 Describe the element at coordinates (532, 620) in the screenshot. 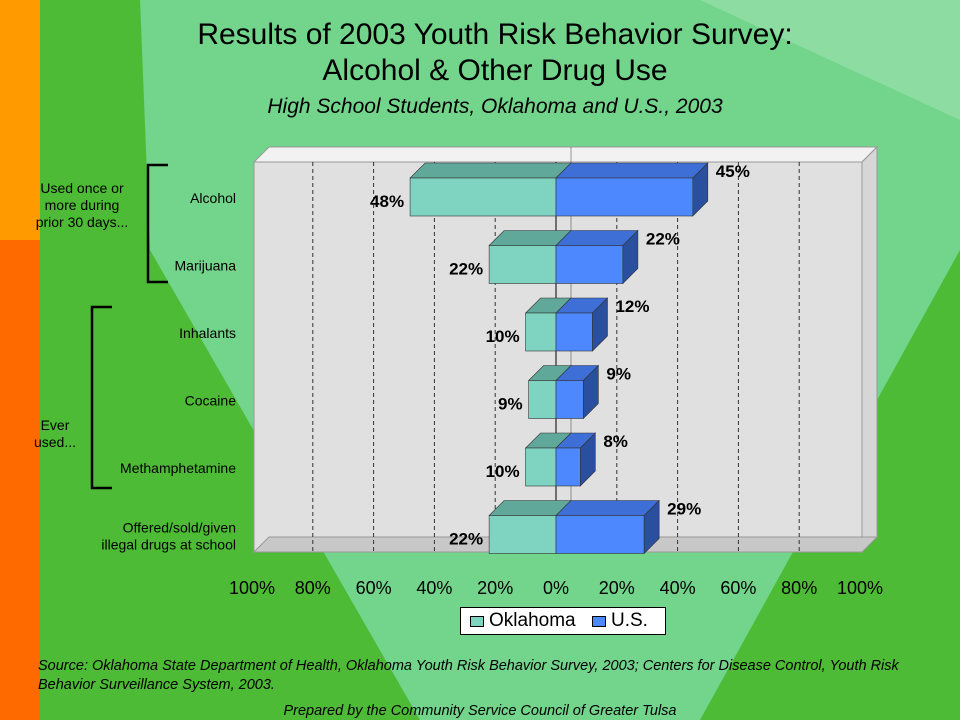

I see `legend-label-oklahoma: Oklahoma` at that location.